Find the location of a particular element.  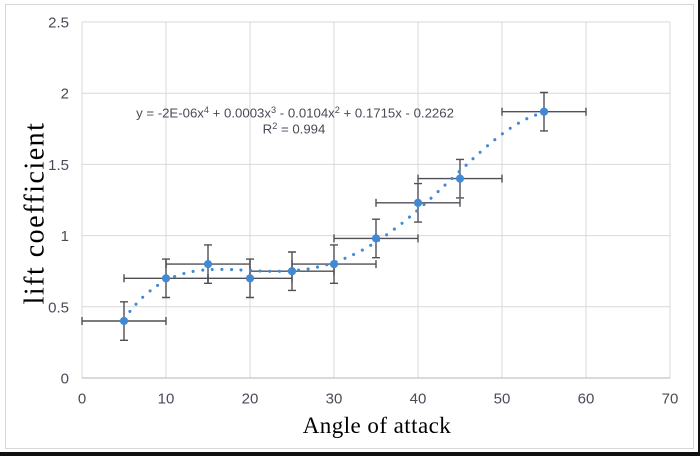

svg-text: 10 is located at coordinates (166, 399).